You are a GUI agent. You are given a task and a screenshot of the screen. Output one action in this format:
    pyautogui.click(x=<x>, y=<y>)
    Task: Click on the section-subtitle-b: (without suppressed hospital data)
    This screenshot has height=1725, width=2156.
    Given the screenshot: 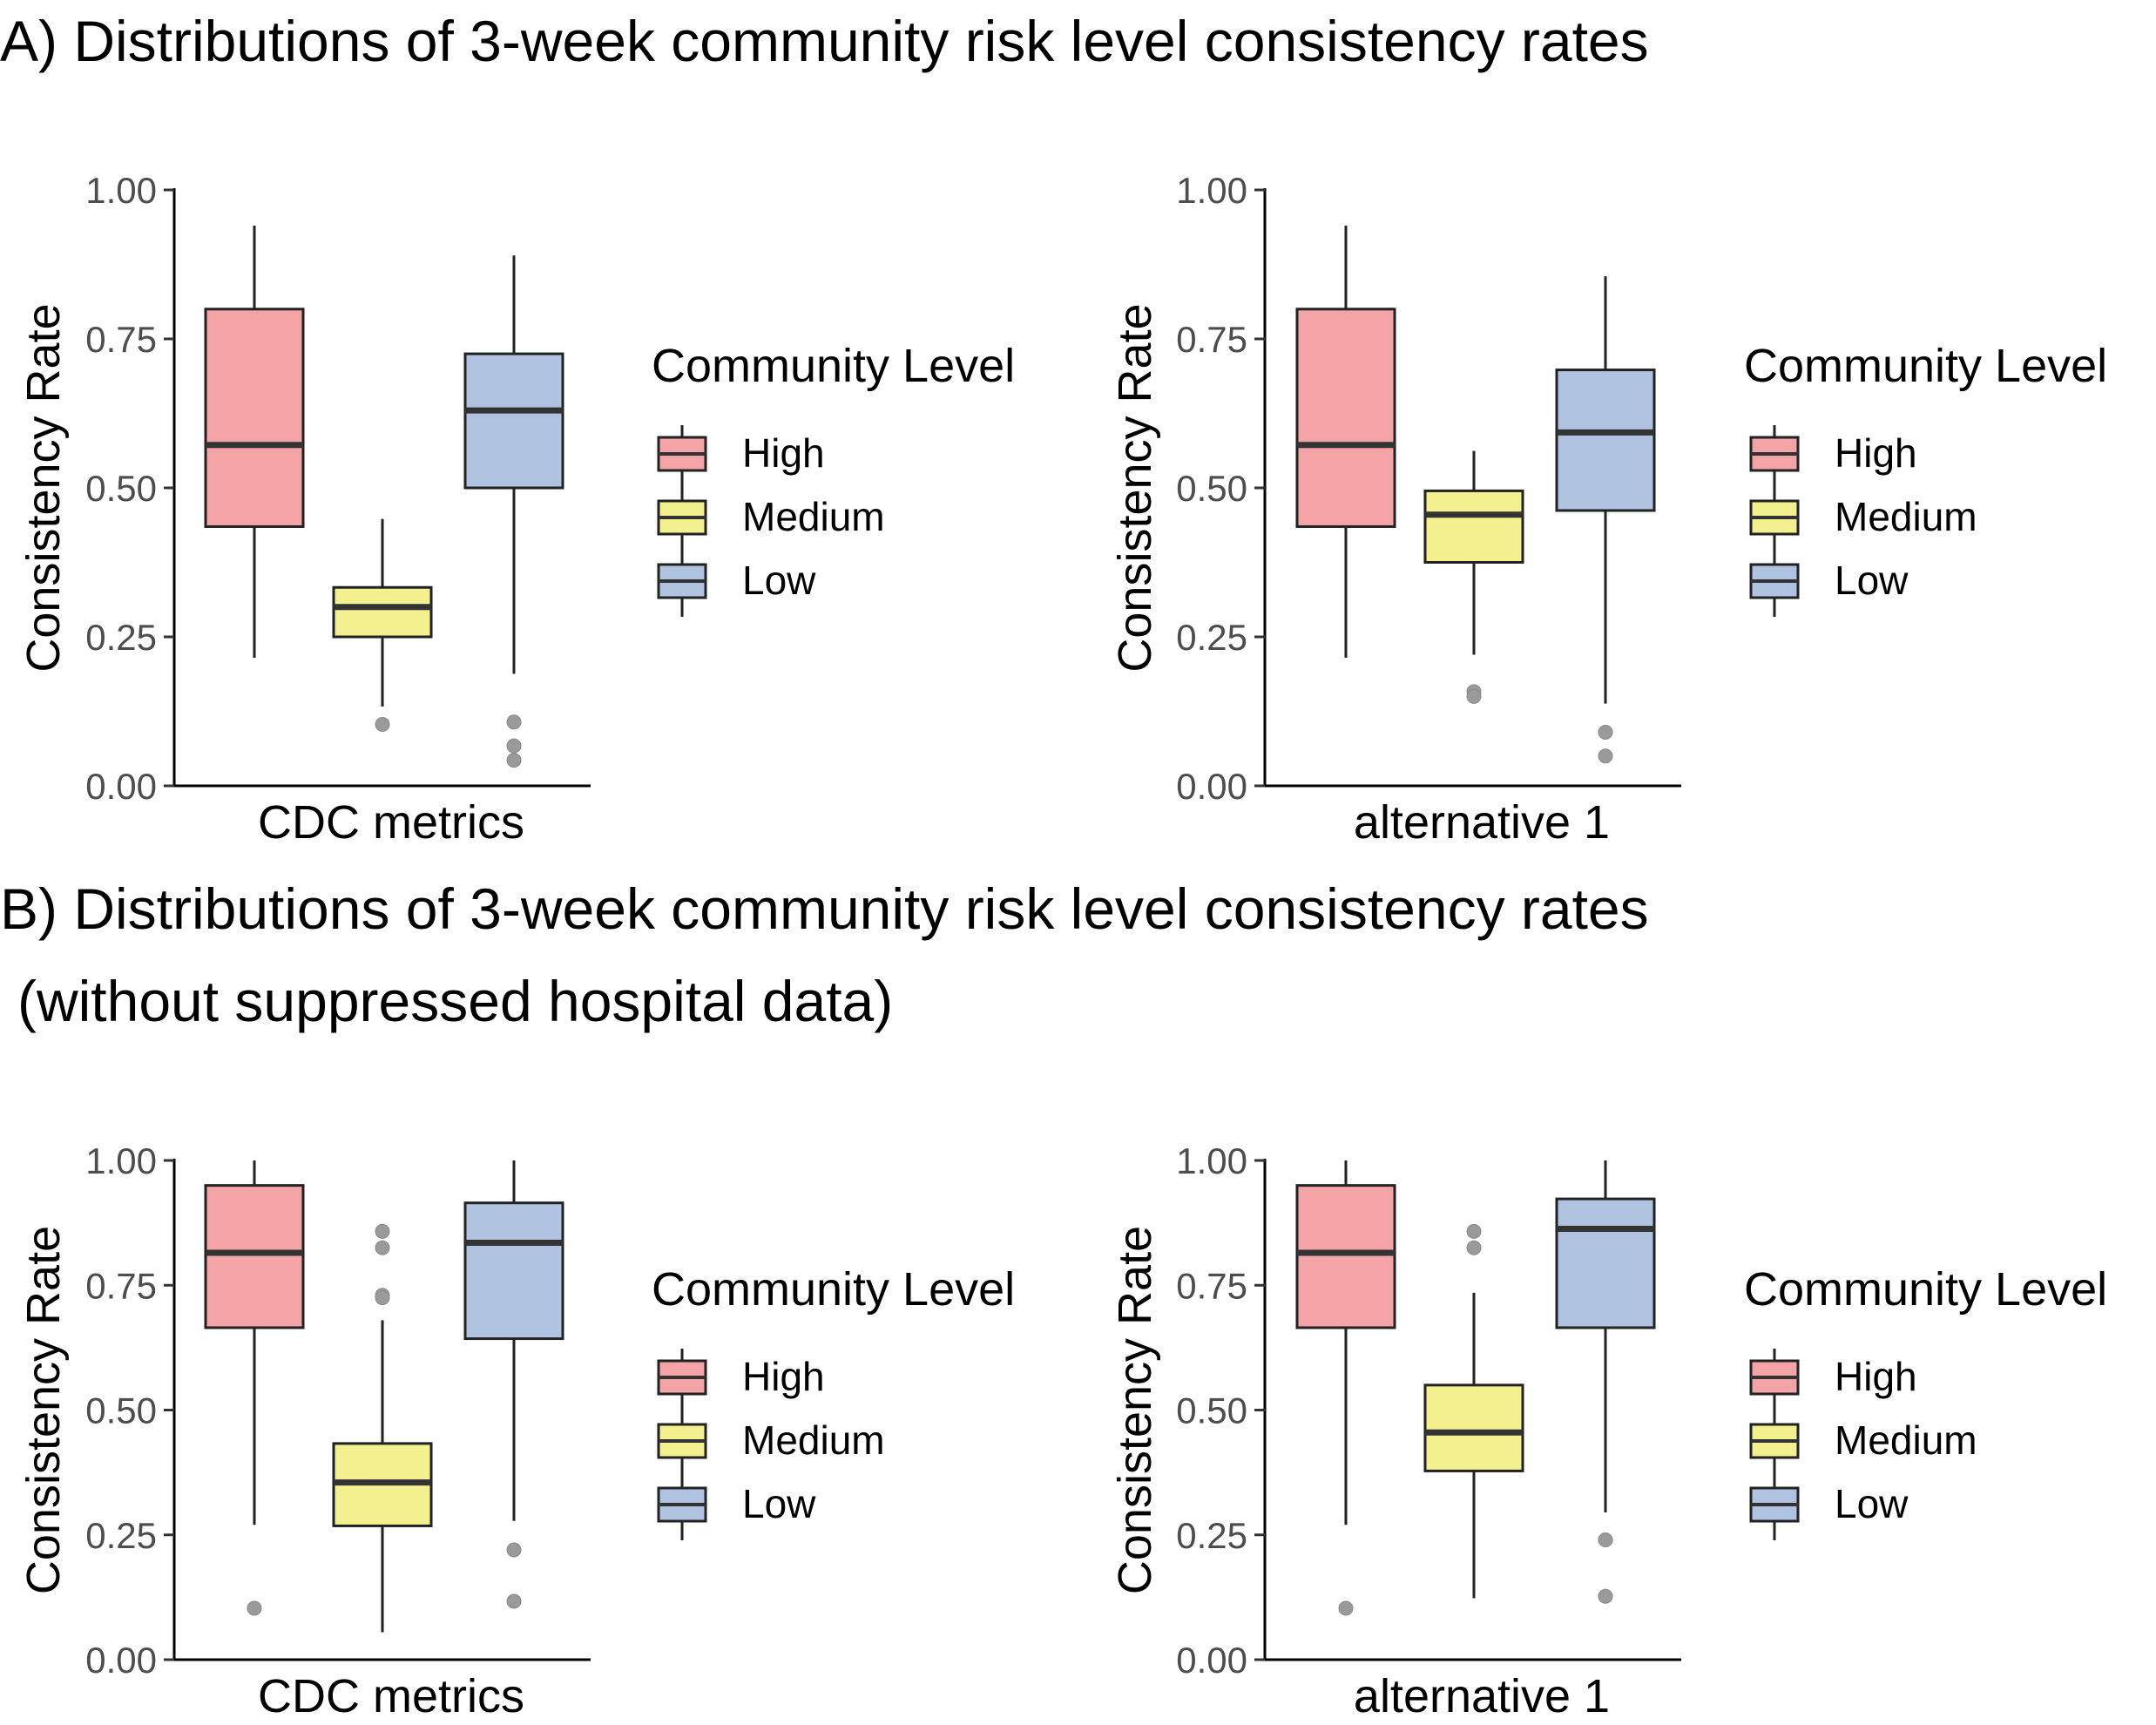 What is the action you would take?
    pyautogui.click(x=455, y=1001)
    